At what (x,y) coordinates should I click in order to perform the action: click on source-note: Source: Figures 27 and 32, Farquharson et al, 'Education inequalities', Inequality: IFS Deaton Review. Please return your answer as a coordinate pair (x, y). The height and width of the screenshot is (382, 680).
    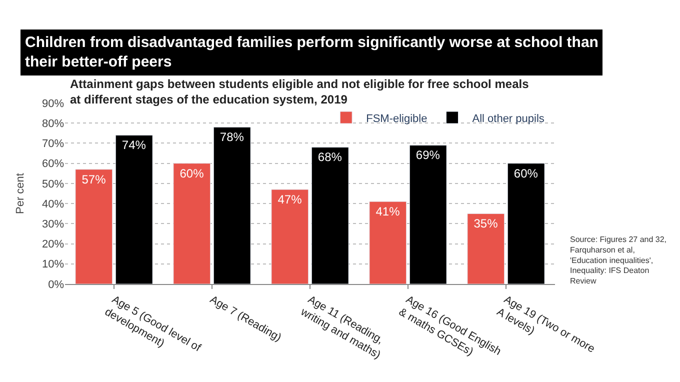
    Looking at the image, I should click on (618, 260).